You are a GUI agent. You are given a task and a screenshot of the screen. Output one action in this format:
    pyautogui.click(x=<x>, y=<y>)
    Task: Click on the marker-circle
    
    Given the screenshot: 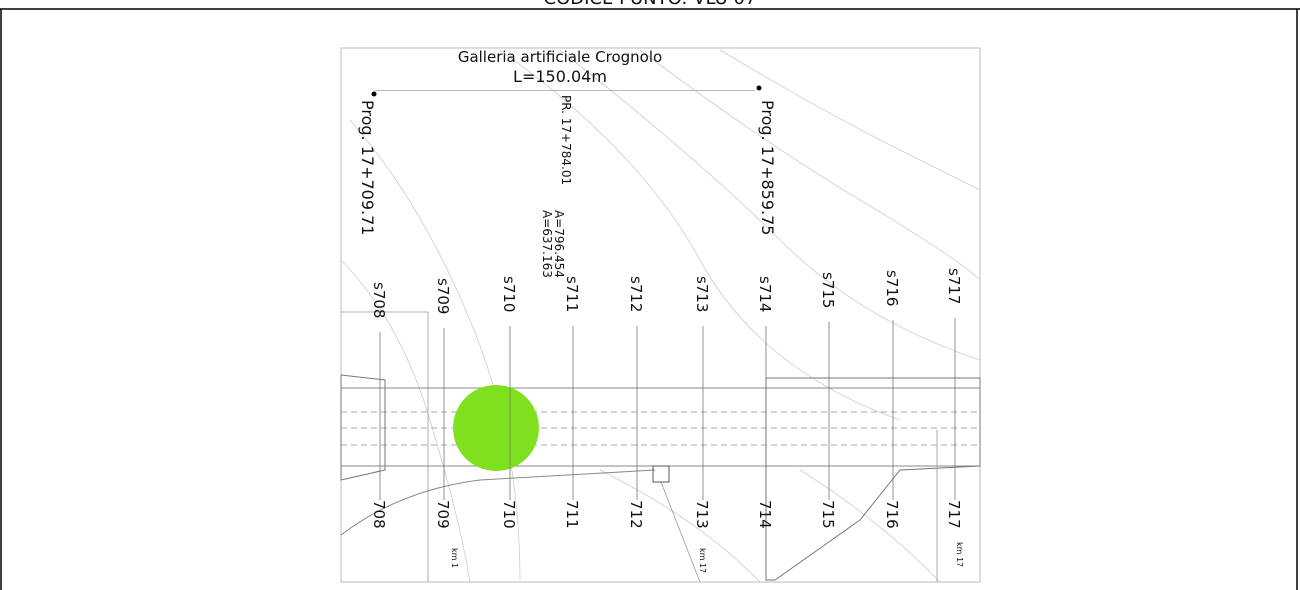 What is the action you would take?
    pyautogui.click(x=496, y=428)
    